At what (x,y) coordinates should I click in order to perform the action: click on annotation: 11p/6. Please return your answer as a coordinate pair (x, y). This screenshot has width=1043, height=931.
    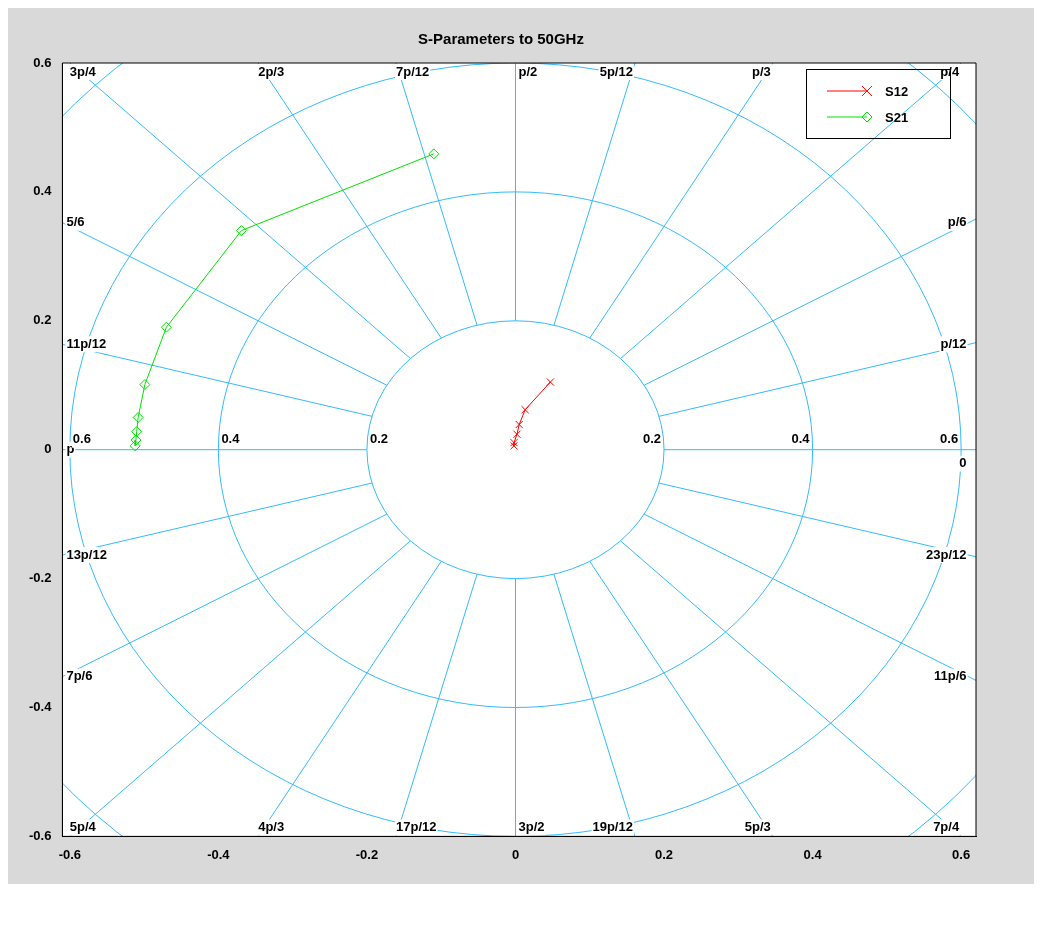
    Looking at the image, I should click on (950, 676).